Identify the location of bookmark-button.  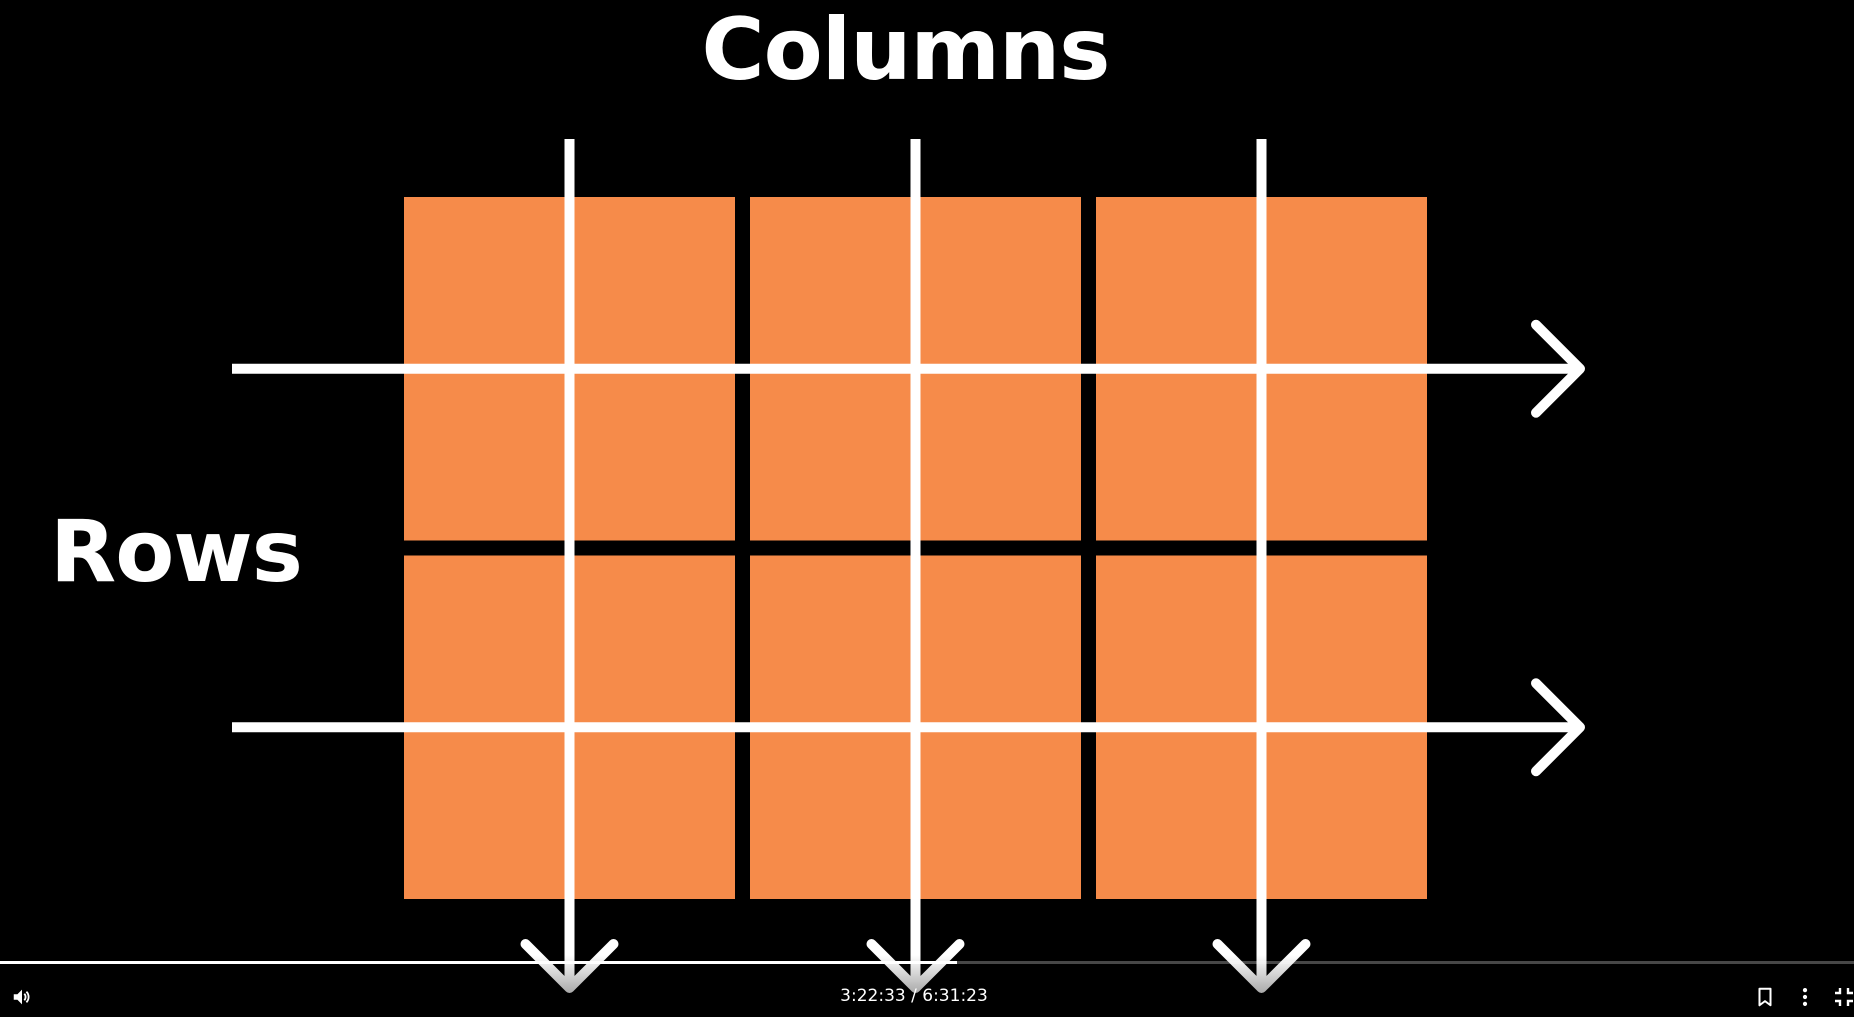
(1765, 997).